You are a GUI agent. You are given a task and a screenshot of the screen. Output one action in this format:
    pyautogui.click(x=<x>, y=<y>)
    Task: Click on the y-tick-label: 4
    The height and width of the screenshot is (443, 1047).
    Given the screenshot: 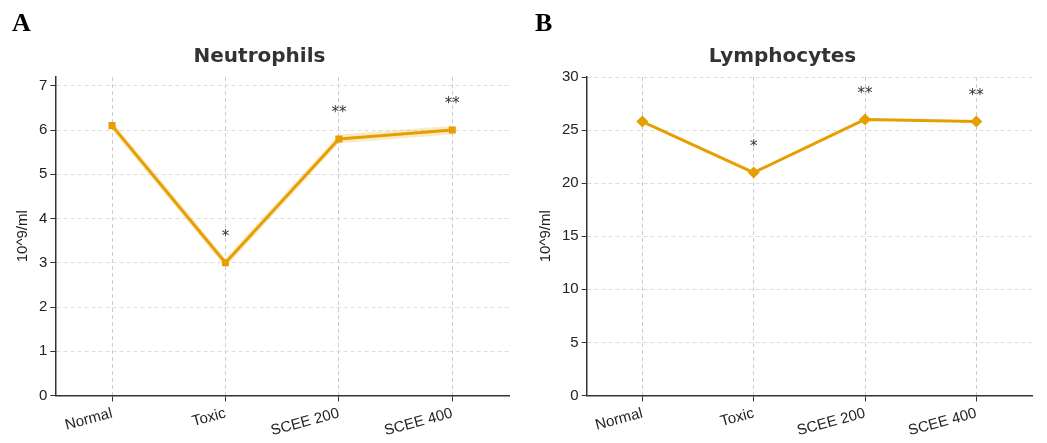 What is the action you would take?
    pyautogui.click(x=43, y=217)
    